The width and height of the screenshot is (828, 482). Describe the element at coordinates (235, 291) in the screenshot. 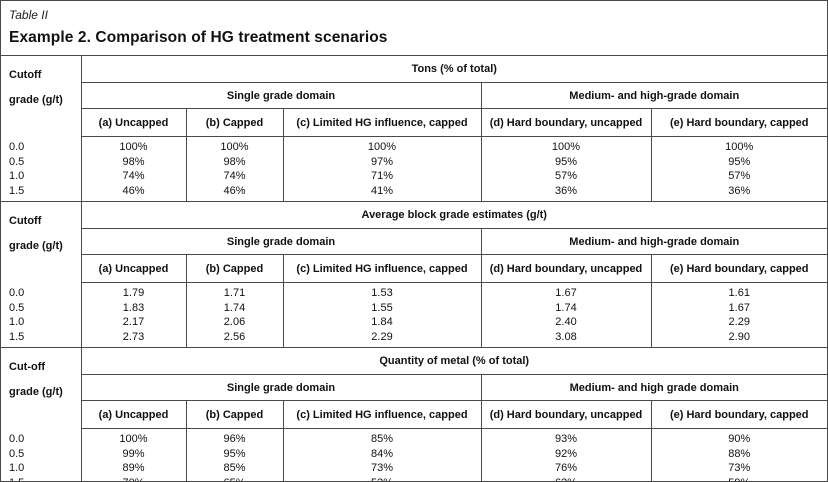

I see `value-cell: 1.71` at that location.